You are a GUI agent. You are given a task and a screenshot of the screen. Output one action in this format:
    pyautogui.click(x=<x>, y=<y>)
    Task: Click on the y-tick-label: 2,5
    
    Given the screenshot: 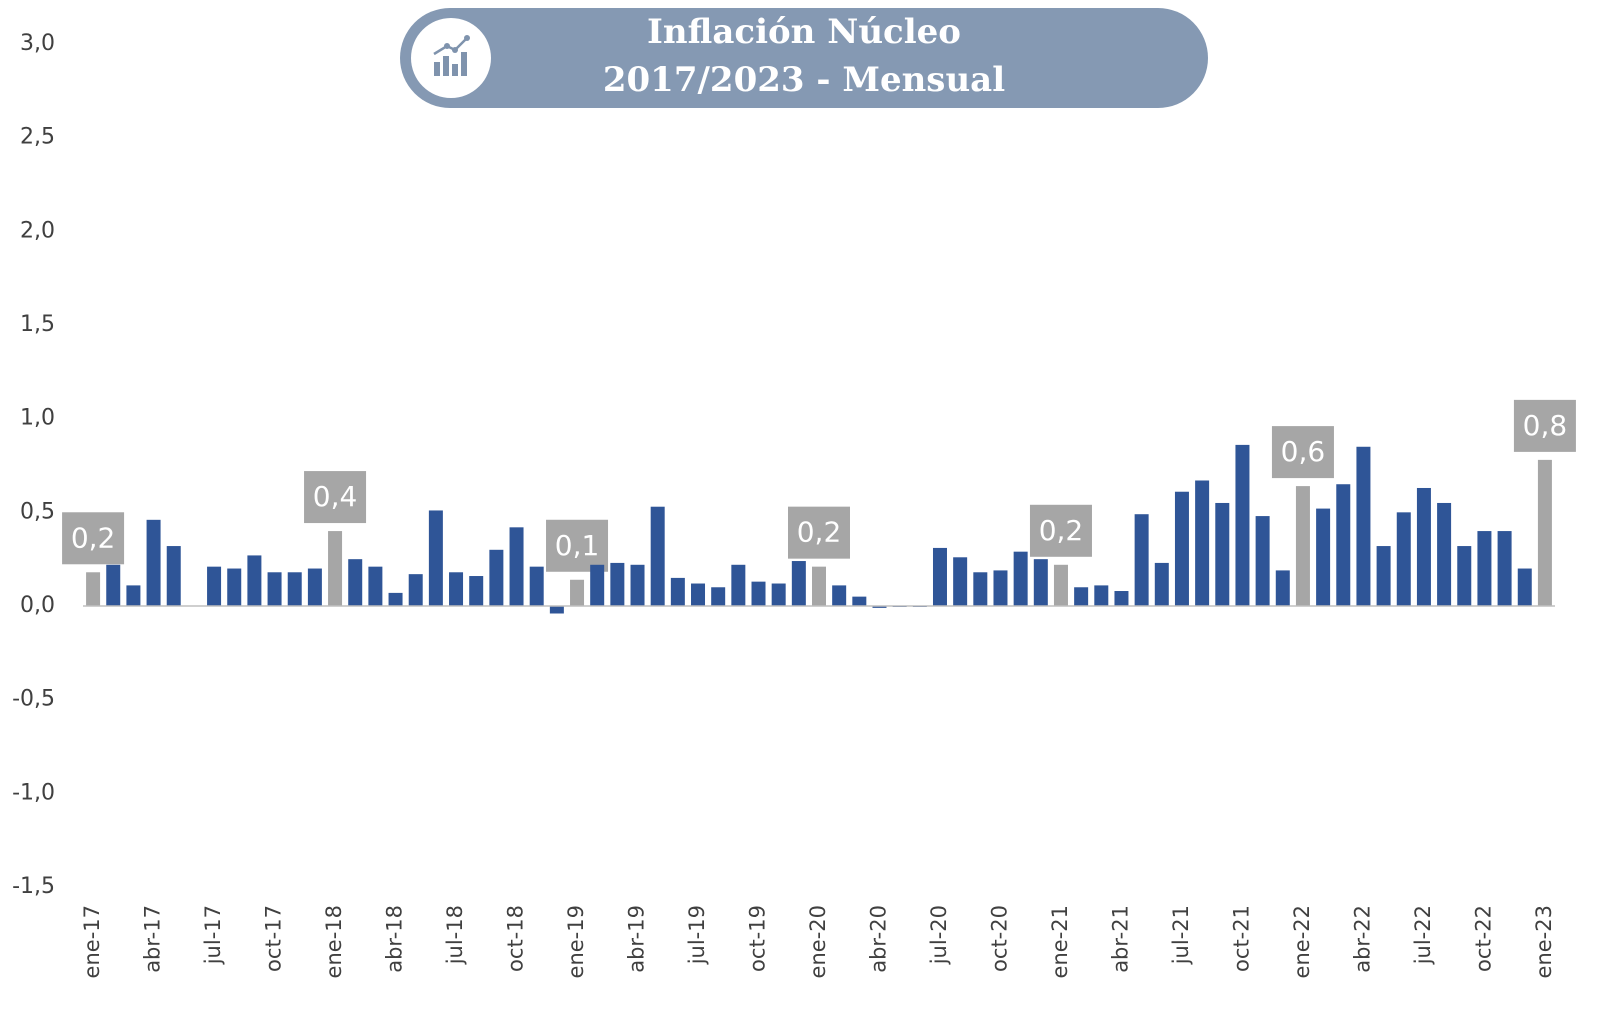 What is the action you would take?
    pyautogui.click(x=37, y=137)
    